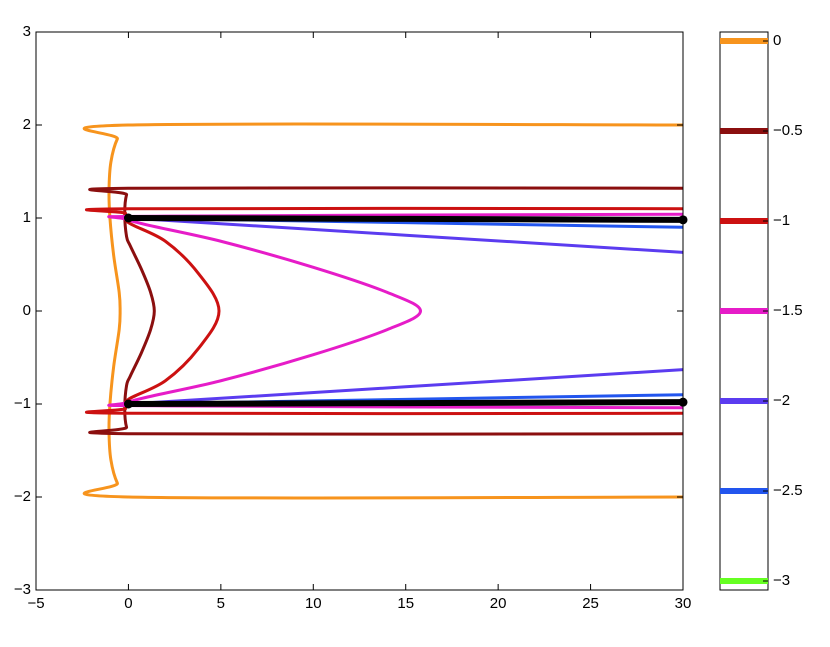  What do you see at coordinates (22, 496) in the screenshot?
I see `y-tick-label: −2` at bounding box center [22, 496].